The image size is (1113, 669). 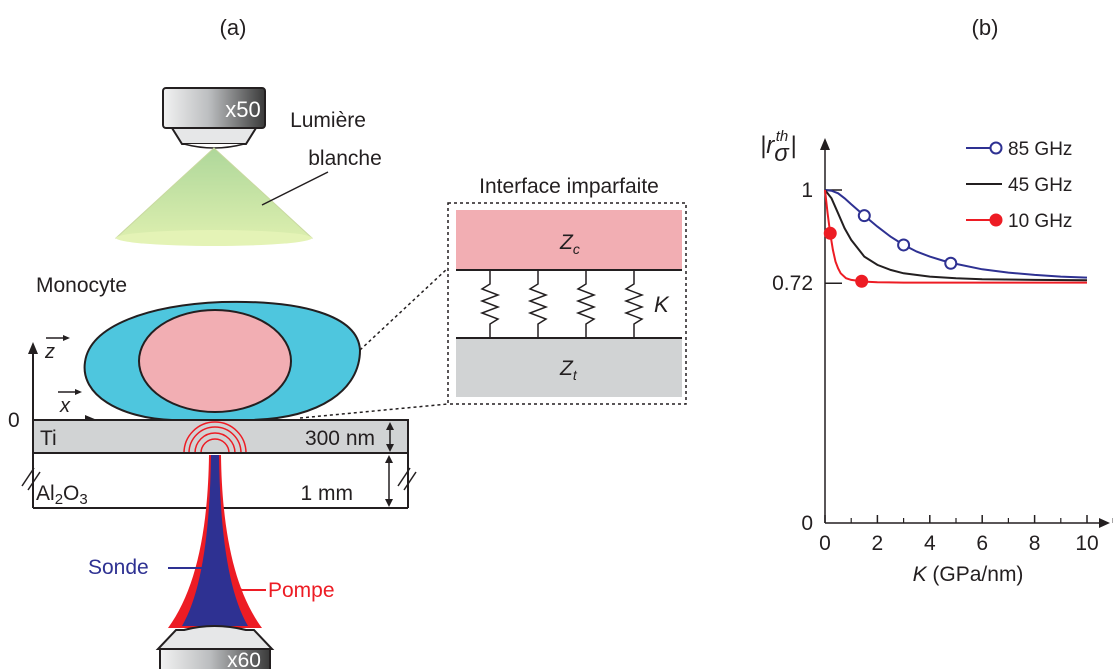 I want to click on legend-label: 85 GHz, so click(x=1040, y=149).